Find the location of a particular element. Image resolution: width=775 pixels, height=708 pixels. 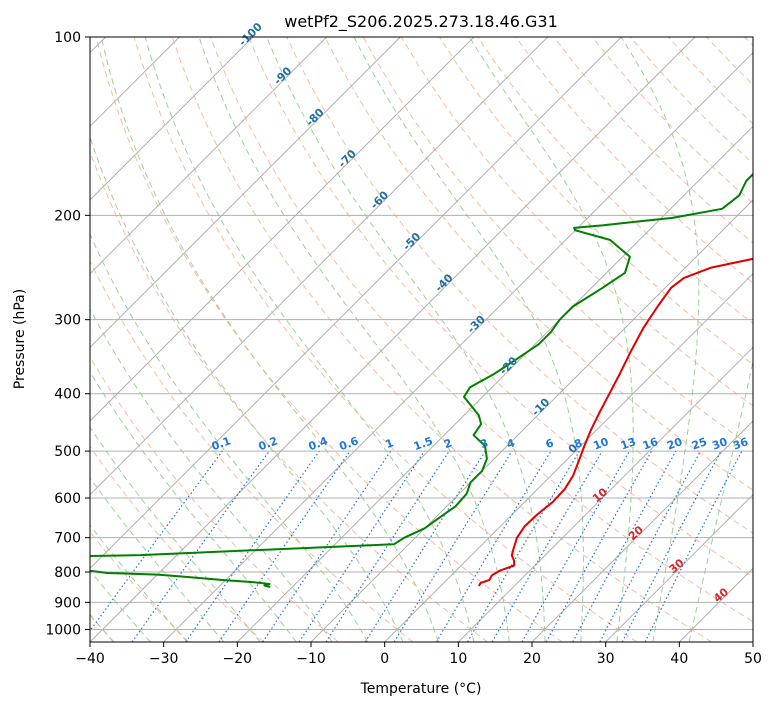

x-tick-label: 20 is located at coordinates (532, 659).